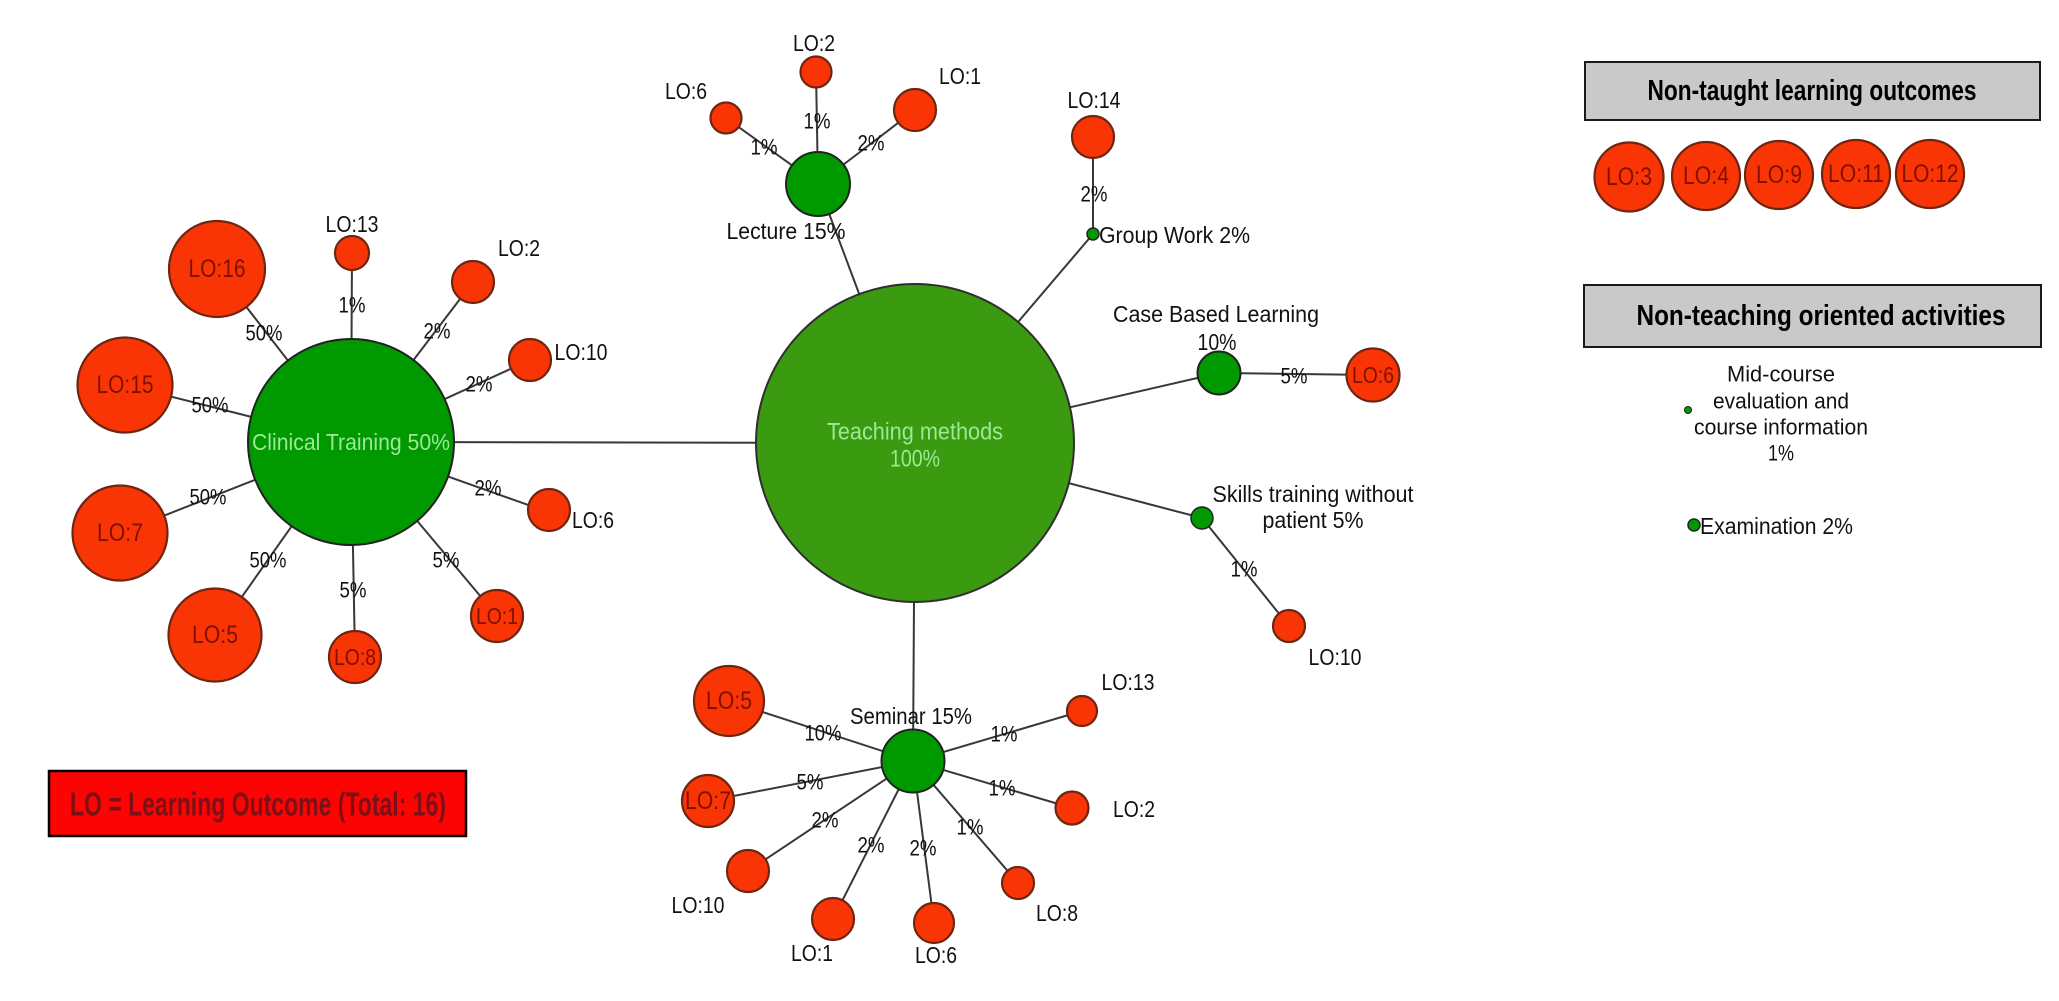  I want to click on svg-text: LO:4, so click(1706, 176).